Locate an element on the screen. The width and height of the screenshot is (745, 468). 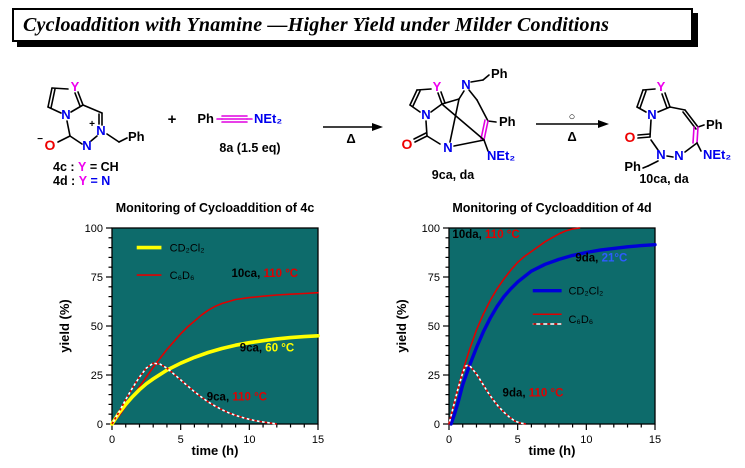
atom-N1: N is located at coordinates (660, 154).